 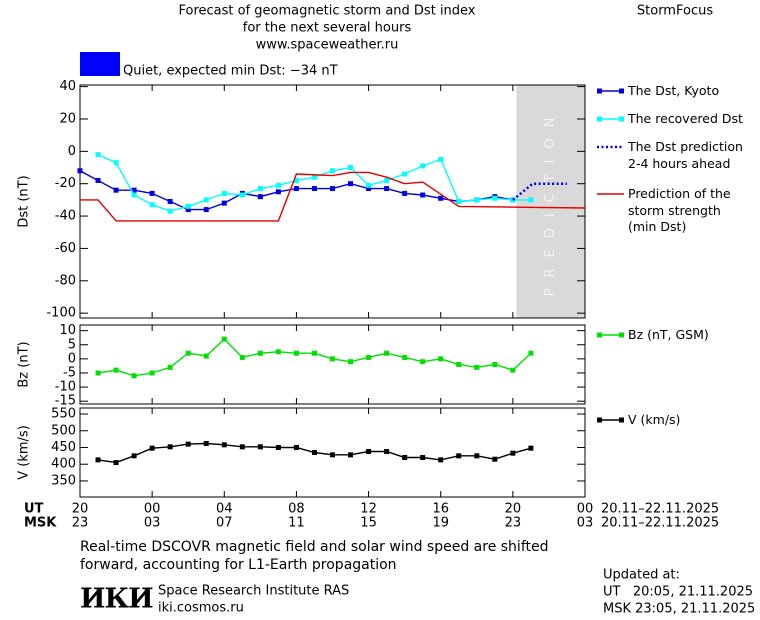 What do you see at coordinates (67, 86) in the screenshot?
I see `y-tick-label: 40` at bounding box center [67, 86].